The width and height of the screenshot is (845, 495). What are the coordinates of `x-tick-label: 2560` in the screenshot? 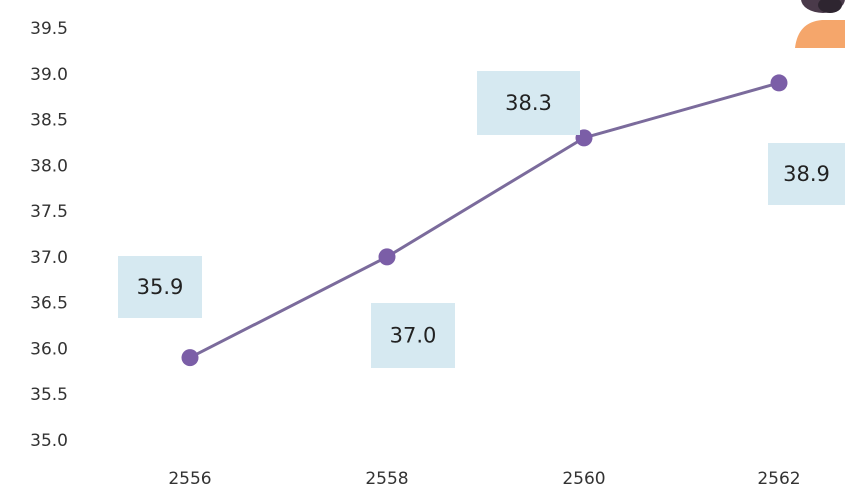 It's located at (583, 479).